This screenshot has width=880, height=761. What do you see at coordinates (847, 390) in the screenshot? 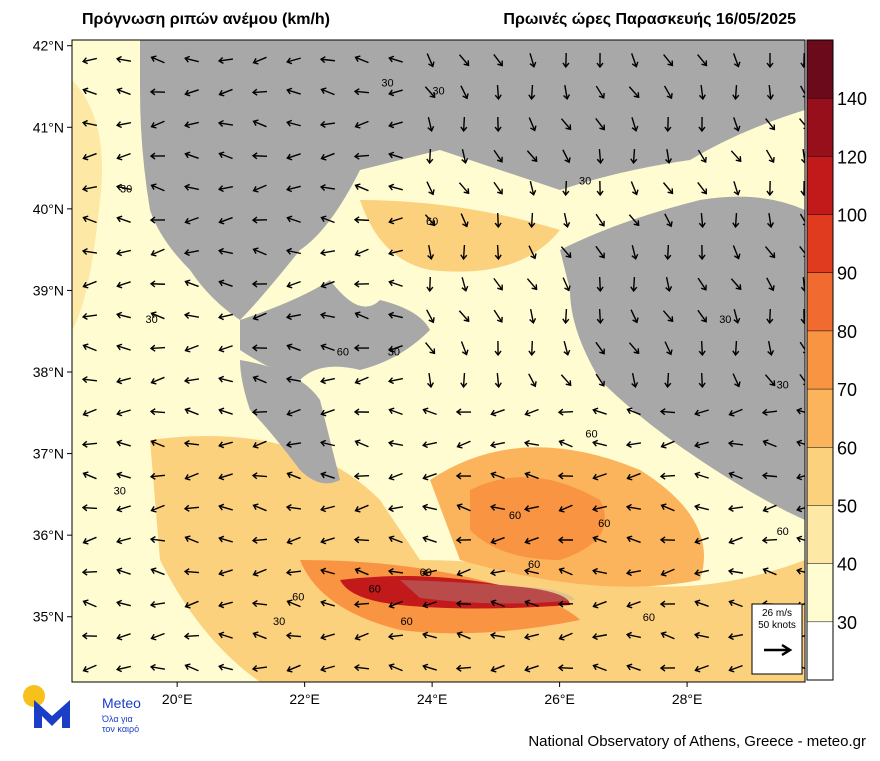
I see `colorbar-label: 70` at bounding box center [847, 390].